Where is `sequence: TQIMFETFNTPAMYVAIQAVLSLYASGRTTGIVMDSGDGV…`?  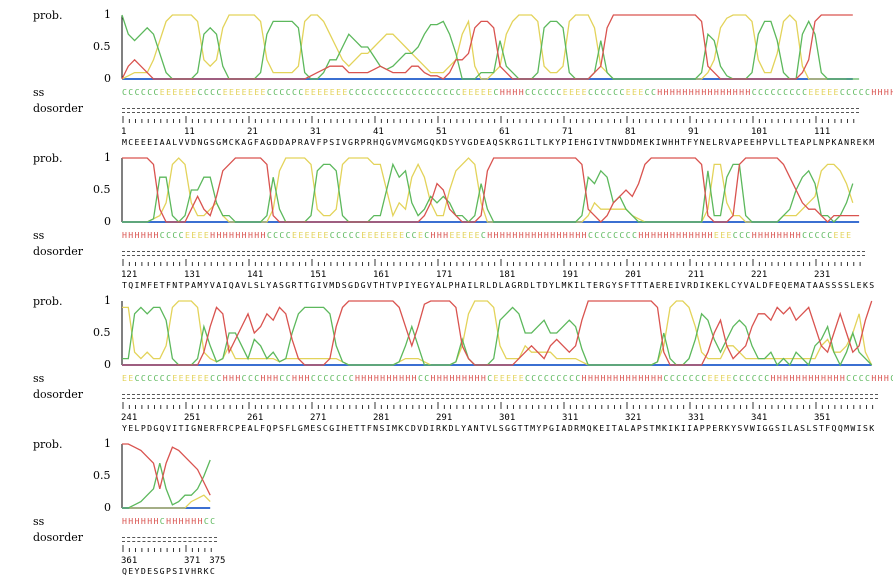 sequence: TQIMFETFNTPAMYVAIQAVLSLYASGRTTGIVMDSGDGV… is located at coordinates (499, 285).